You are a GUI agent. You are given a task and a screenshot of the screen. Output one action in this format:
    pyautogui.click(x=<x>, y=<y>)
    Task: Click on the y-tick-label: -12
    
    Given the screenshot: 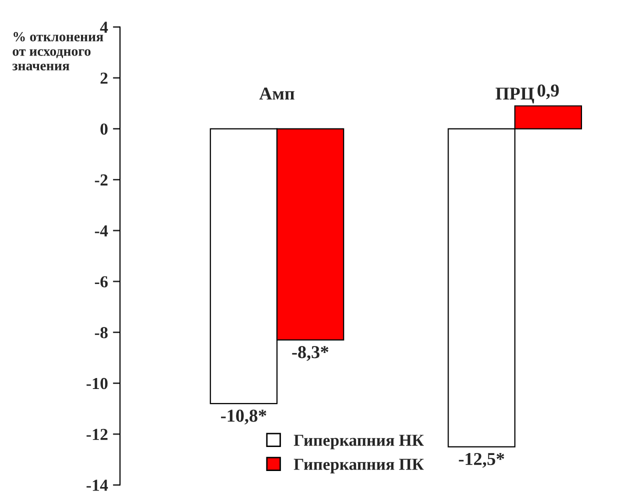 What is the action you would take?
    pyautogui.click(x=97, y=434)
    